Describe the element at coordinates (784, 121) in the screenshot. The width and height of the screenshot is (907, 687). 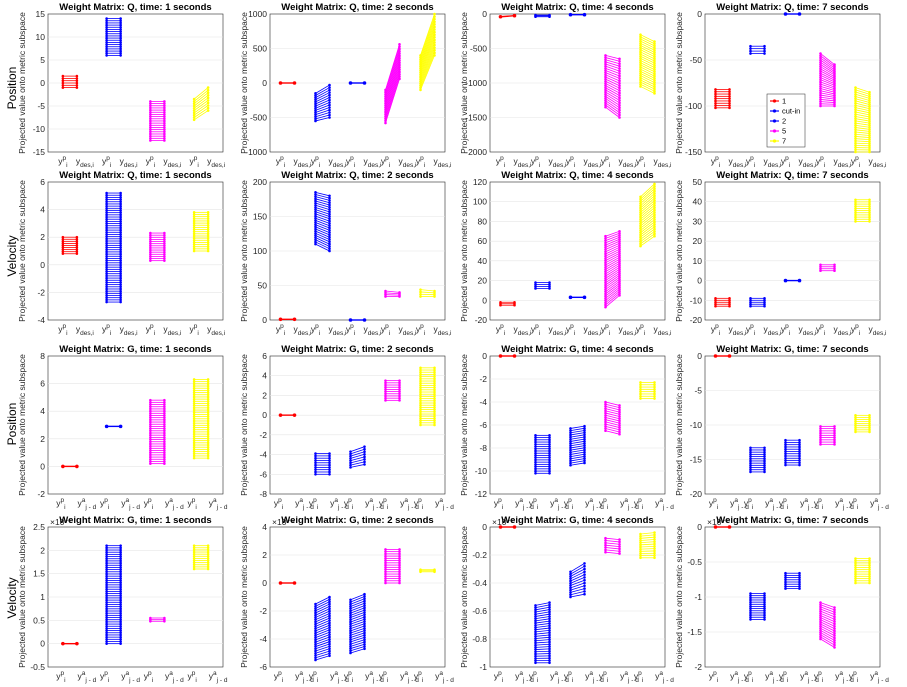
I see `legend-label: 2` at that location.